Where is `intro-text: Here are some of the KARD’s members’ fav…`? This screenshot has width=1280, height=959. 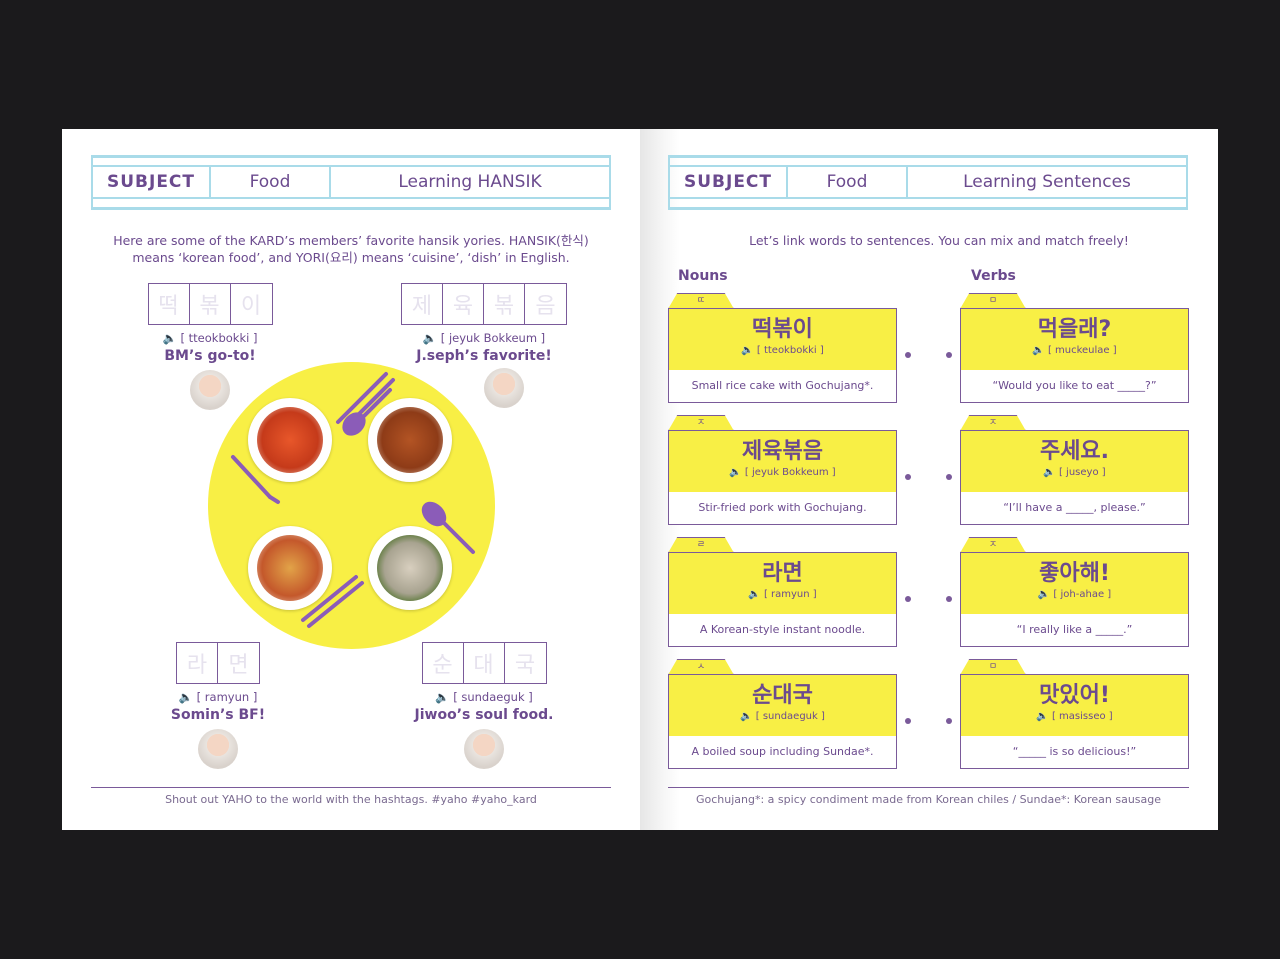 intro-text: Here are some of the KARD’s members’ fav… is located at coordinates (351, 249).